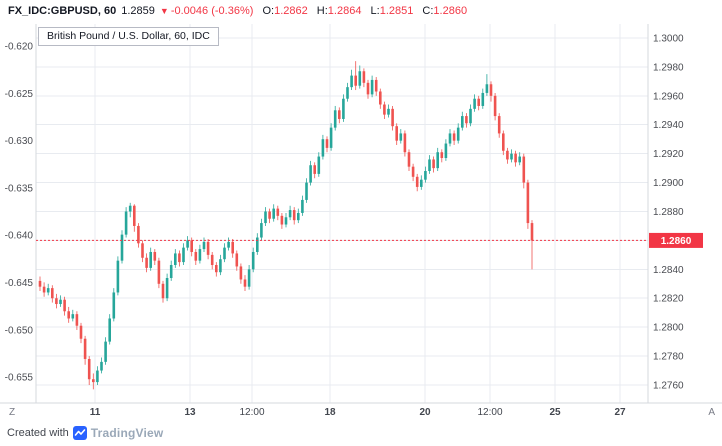 This screenshot has width=722, height=446. What do you see at coordinates (344, 11) in the screenshot?
I see `high-value: 1.2864` at bounding box center [344, 11].